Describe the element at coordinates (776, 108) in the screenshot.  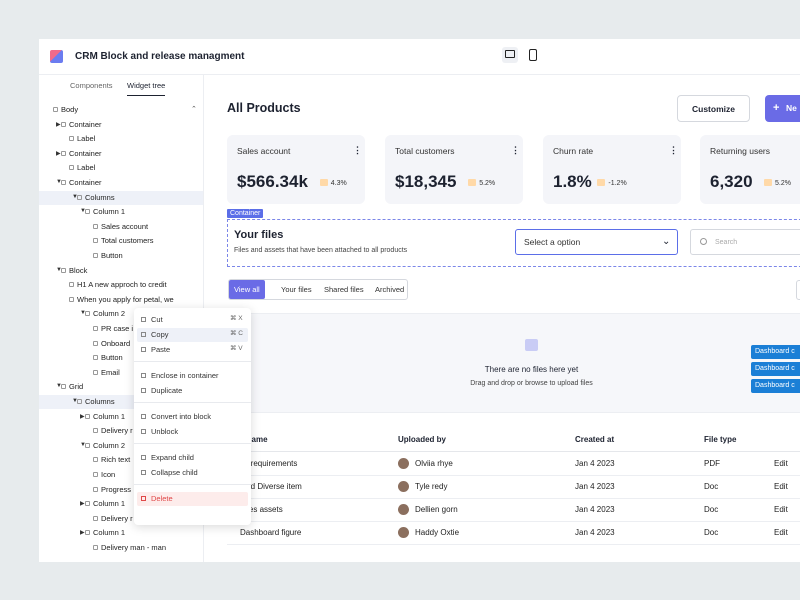
I see `plus: +` at that location.